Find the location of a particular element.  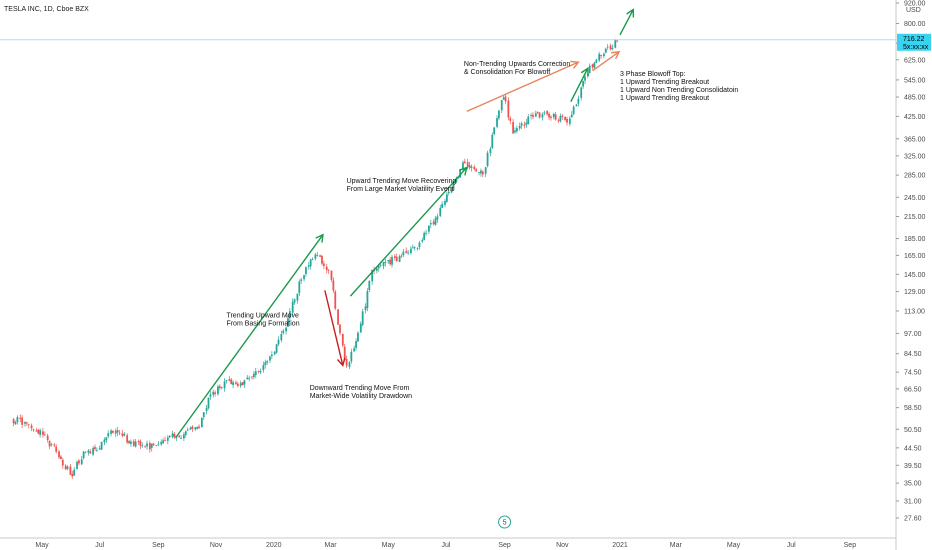

x-tick-label: Nov is located at coordinates (562, 545).